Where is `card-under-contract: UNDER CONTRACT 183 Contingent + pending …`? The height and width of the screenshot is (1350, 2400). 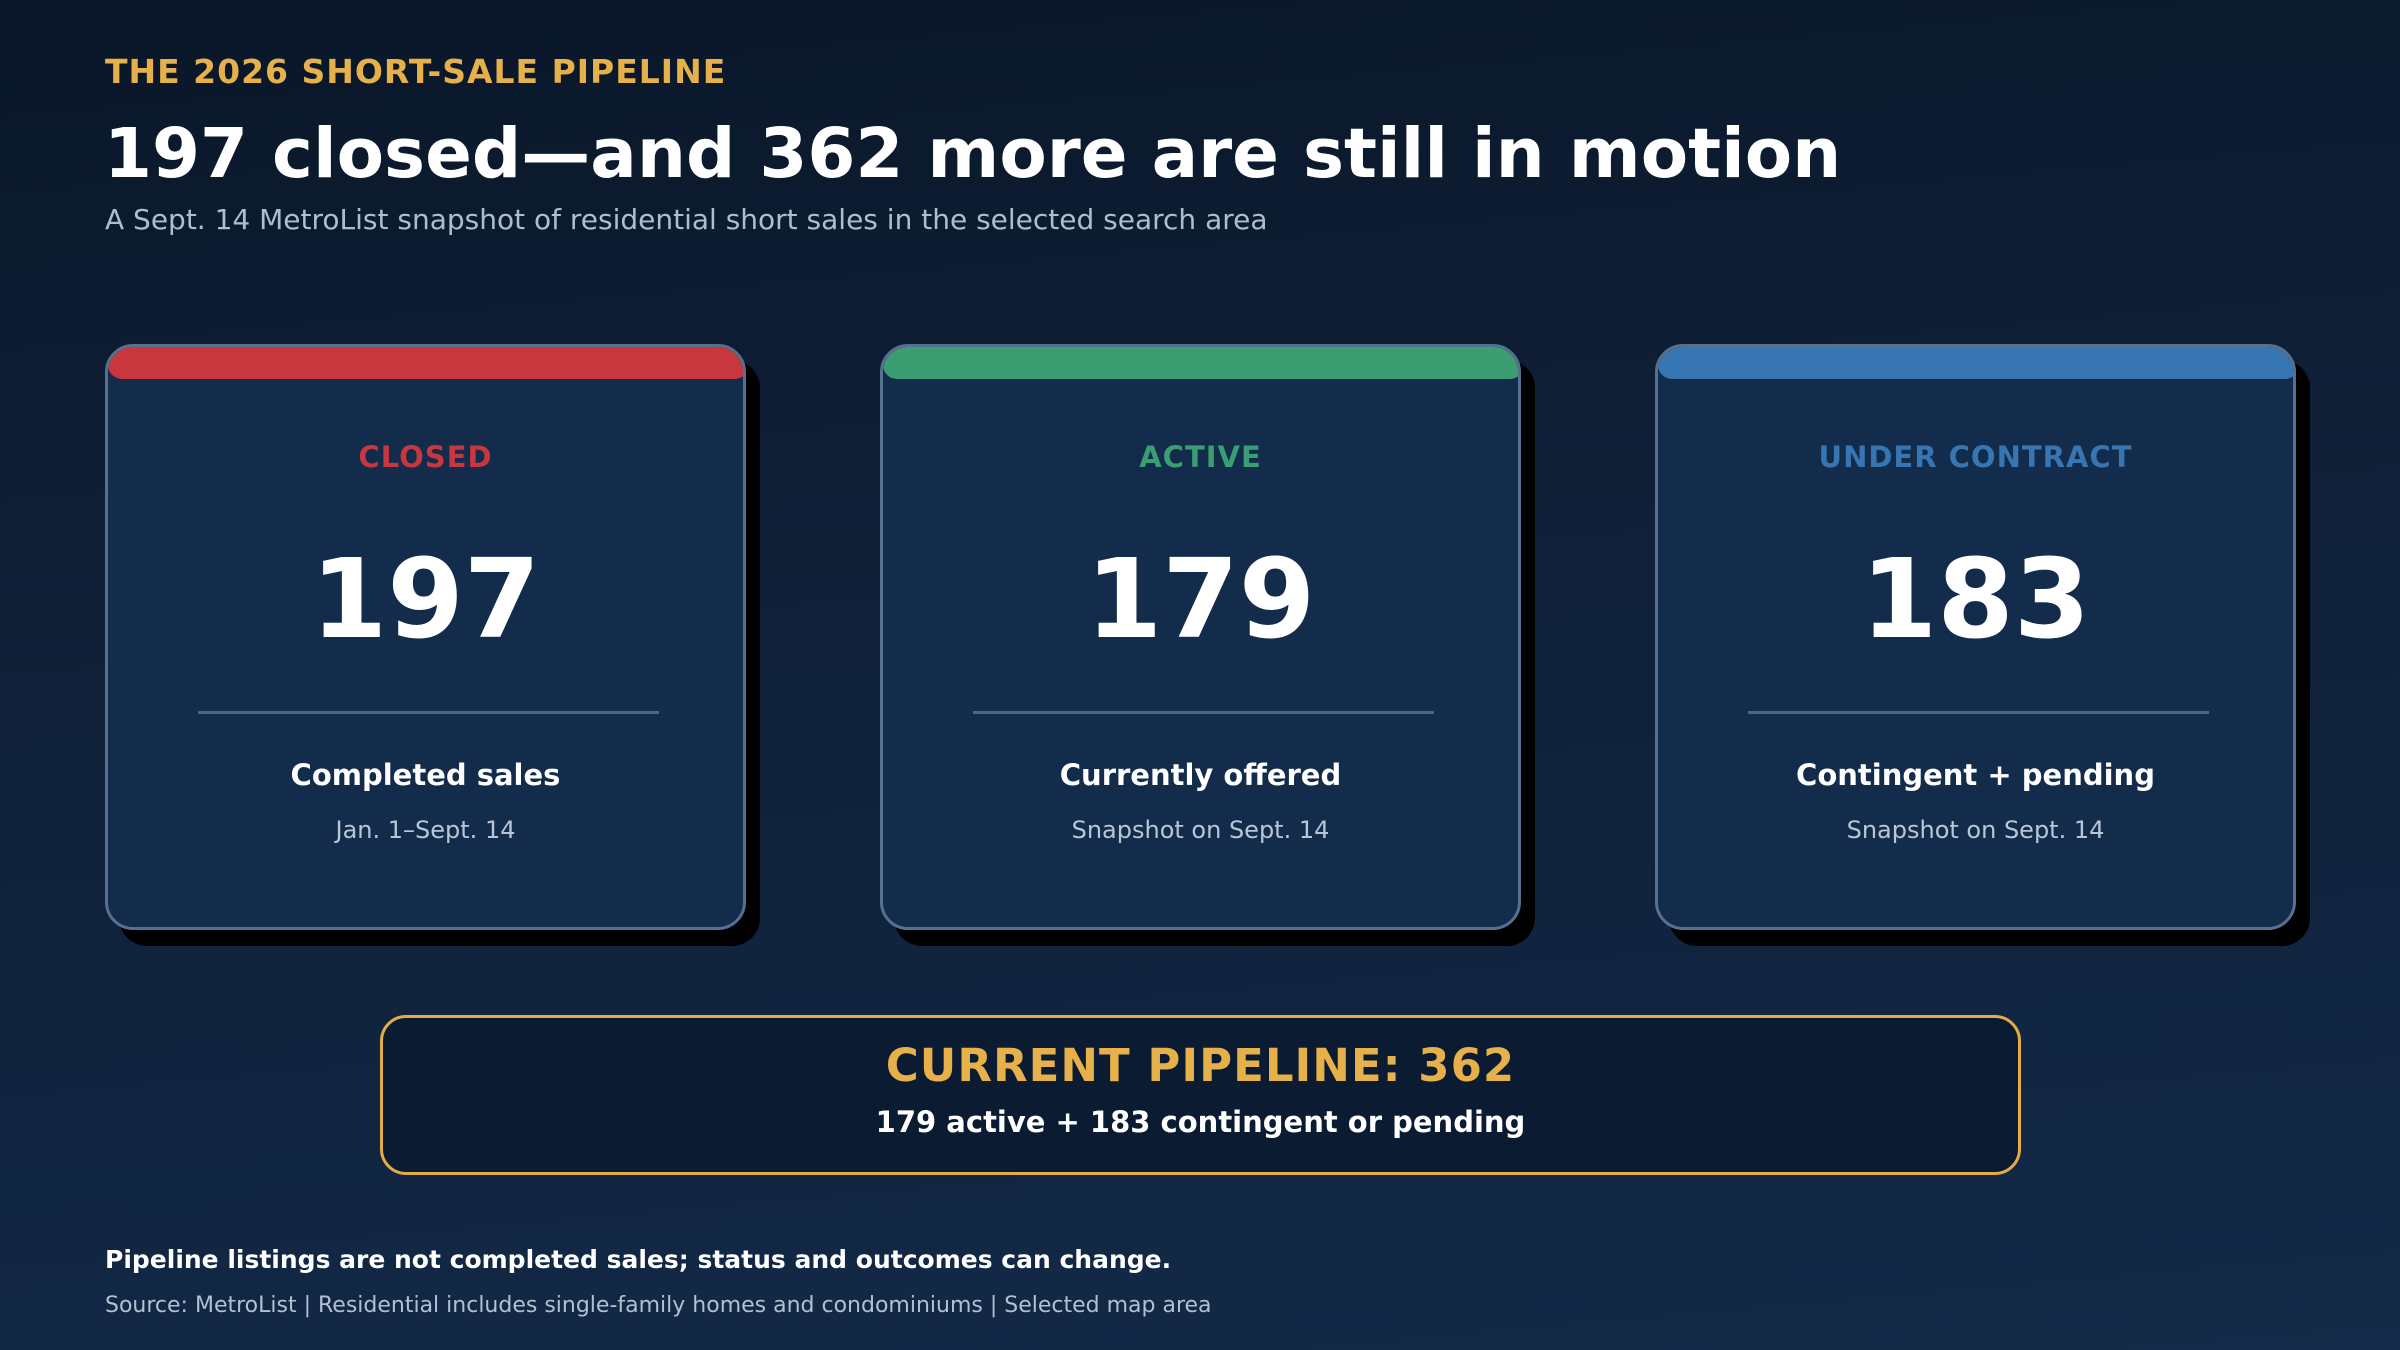 card-under-contract: UNDER CONTRACT 183 Contingent + pending … is located at coordinates (1982, 645).